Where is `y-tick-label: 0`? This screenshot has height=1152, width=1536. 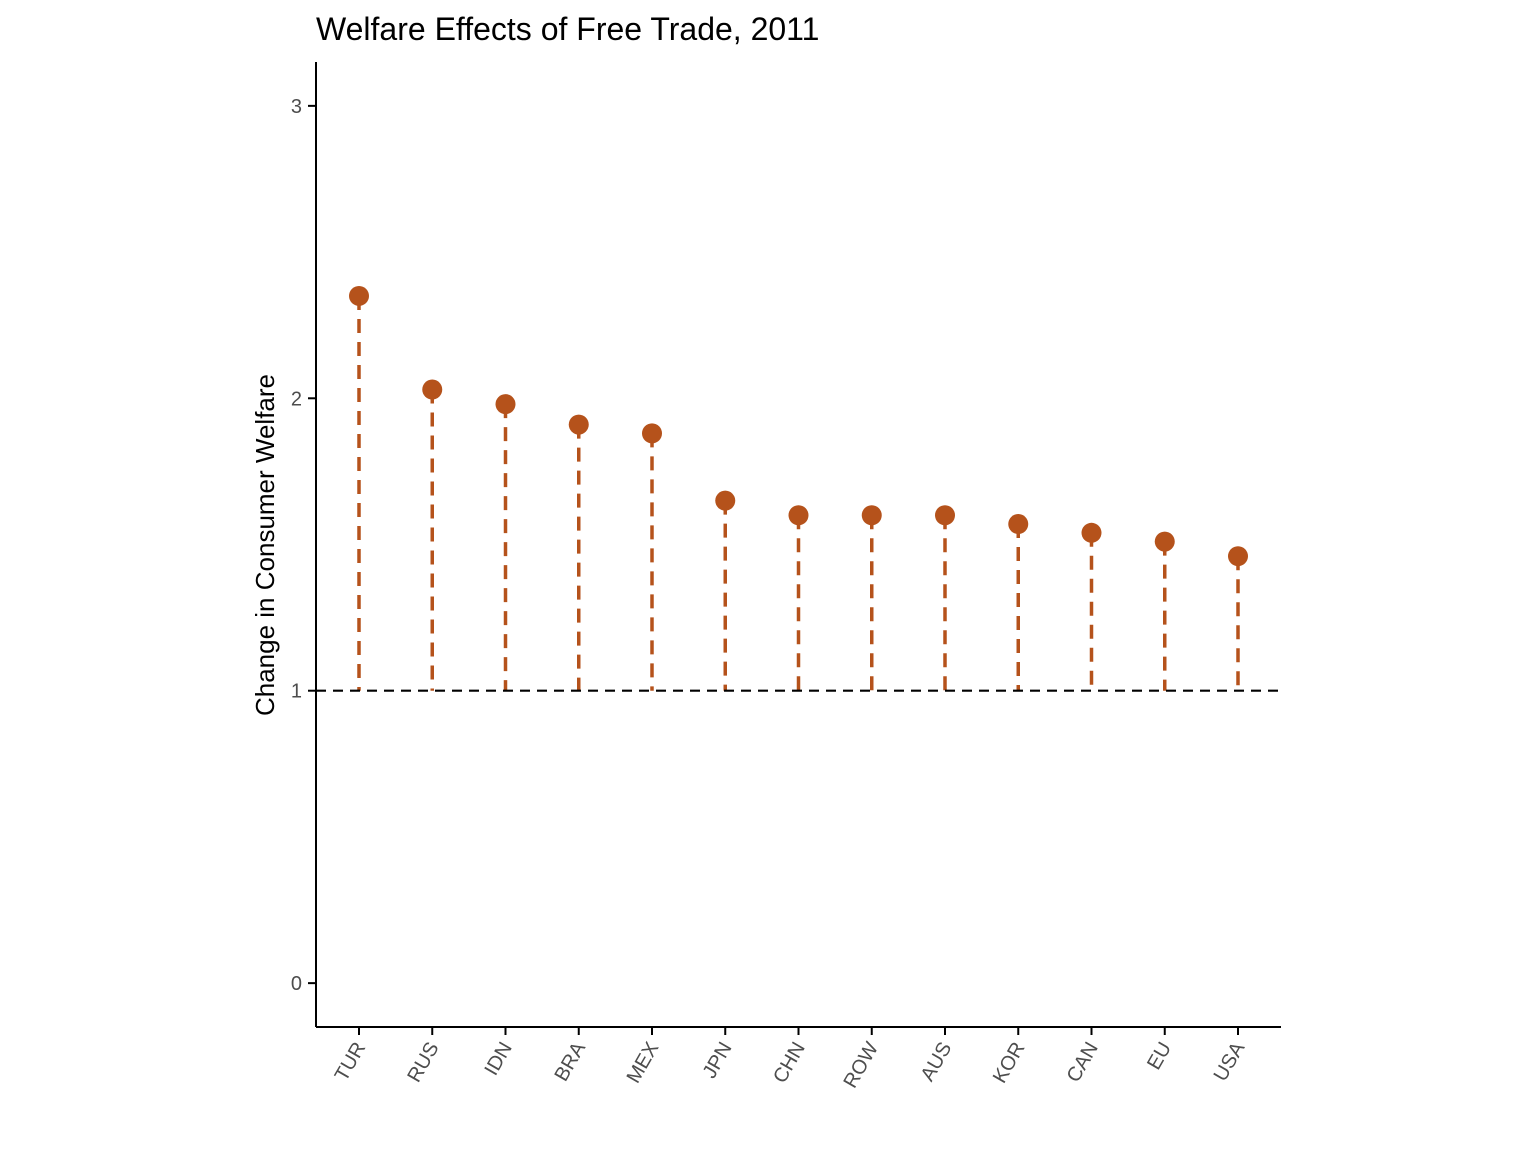 y-tick-label: 0 is located at coordinates (296, 984).